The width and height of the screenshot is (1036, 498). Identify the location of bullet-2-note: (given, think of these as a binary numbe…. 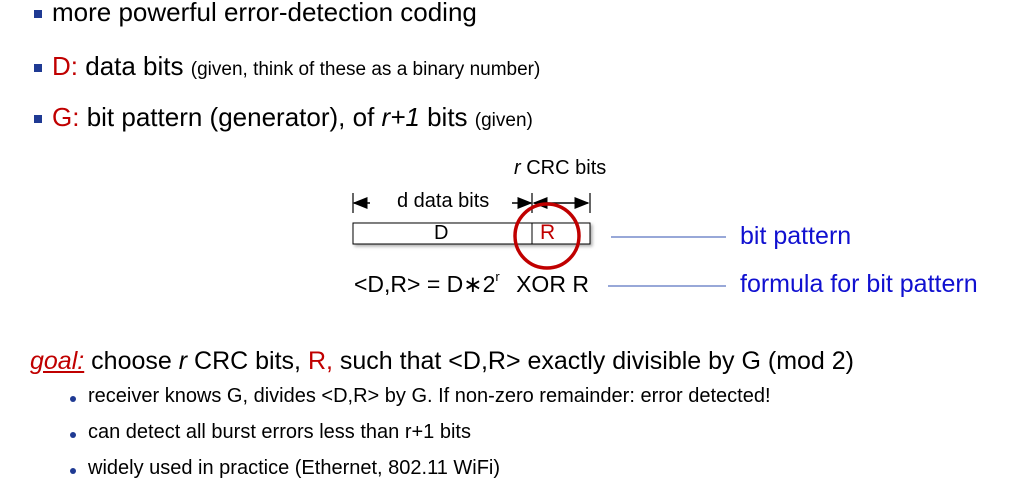
(365, 69).